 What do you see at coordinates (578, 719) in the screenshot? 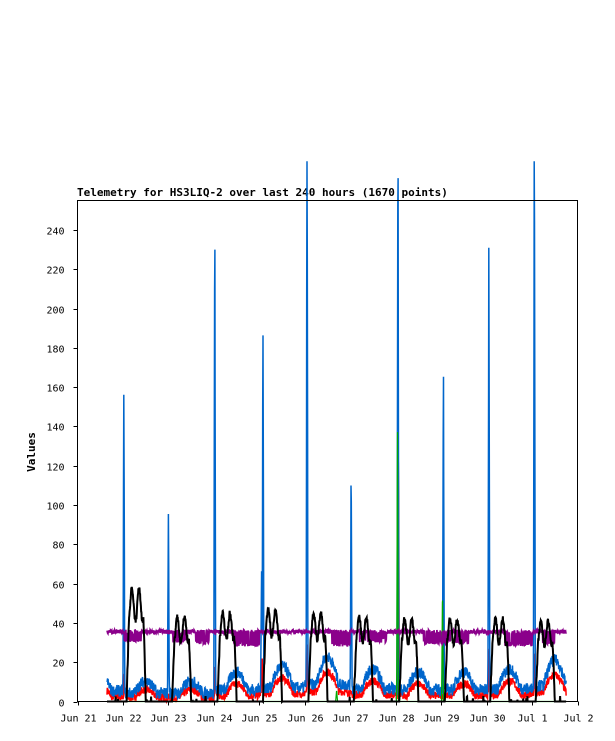
I see `x-tick-label: Jul 2` at bounding box center [578, 719].